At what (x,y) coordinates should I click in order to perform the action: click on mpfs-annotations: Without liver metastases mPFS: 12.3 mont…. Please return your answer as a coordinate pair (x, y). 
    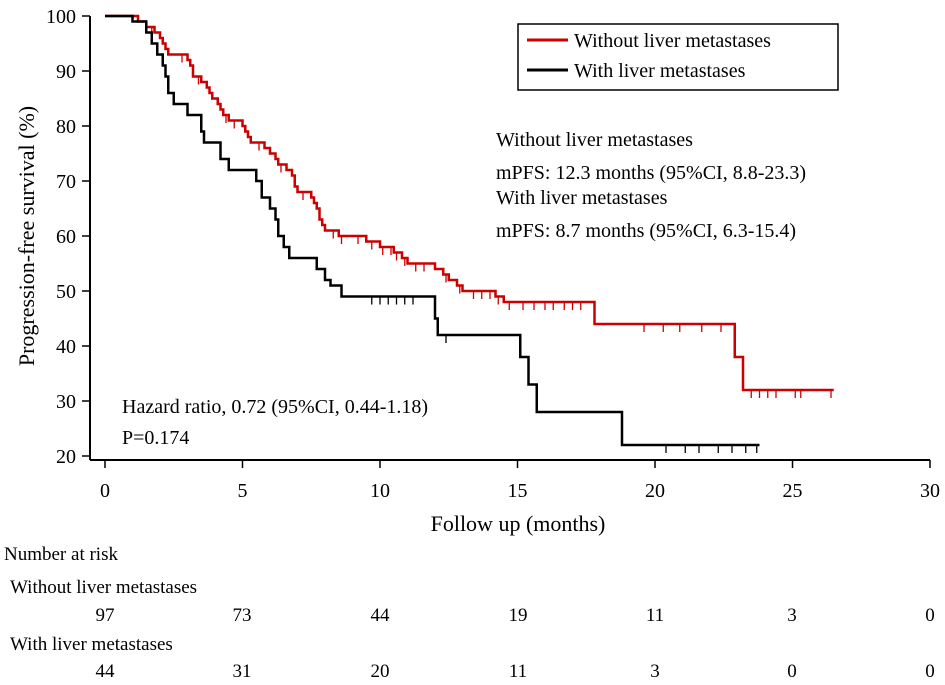
    Looking at the image, I should click on (651, 185).